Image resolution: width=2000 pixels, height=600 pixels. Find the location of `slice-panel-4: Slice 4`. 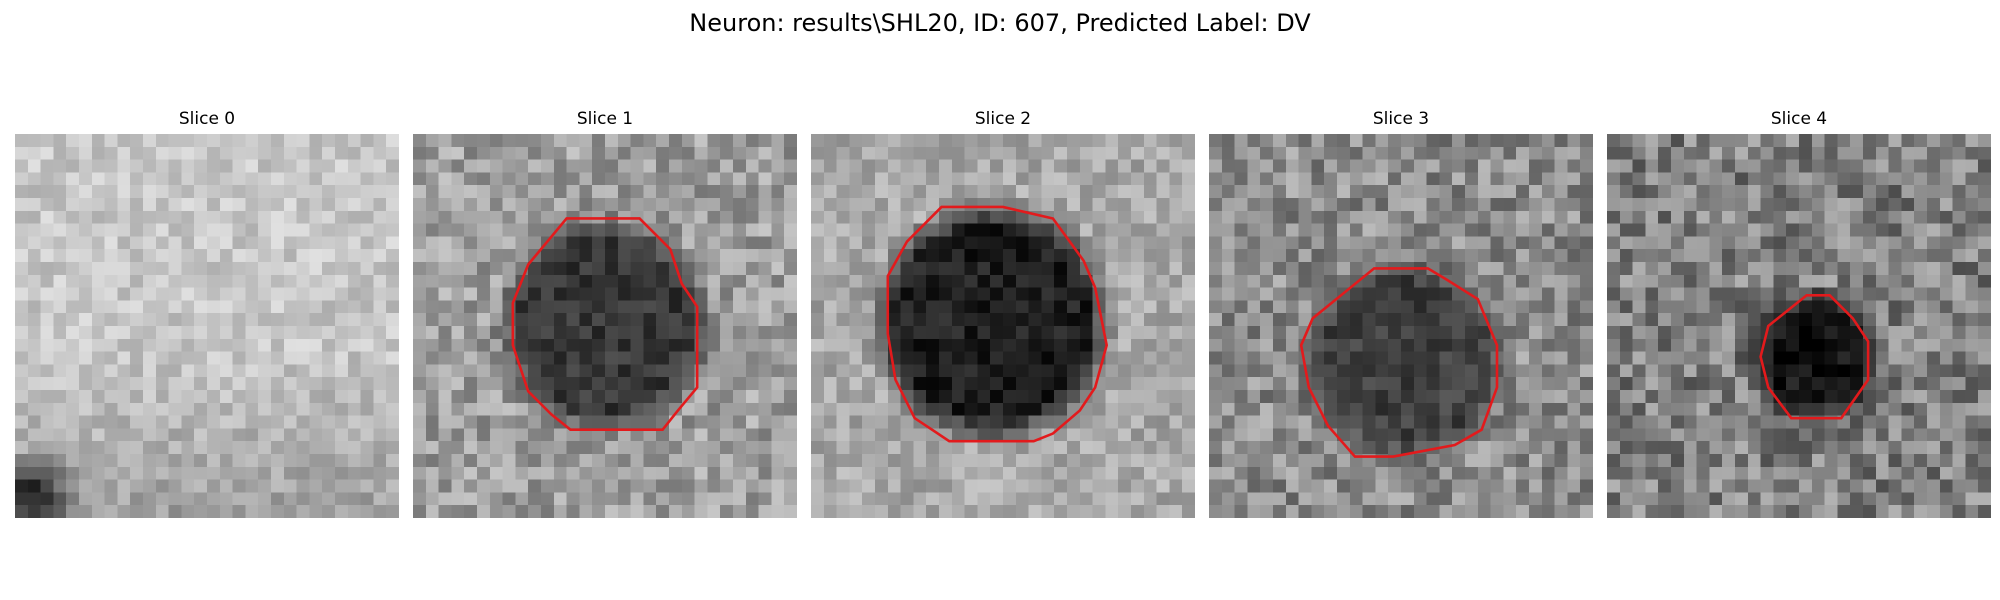

slice-panel-4: Slice 4 is located at coordinates (1799, 313).